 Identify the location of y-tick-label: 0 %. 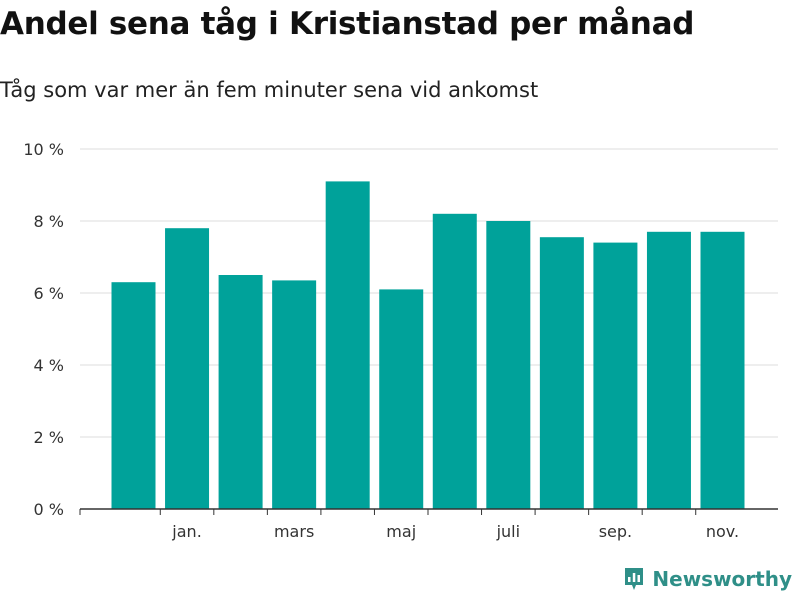
(49, 509).